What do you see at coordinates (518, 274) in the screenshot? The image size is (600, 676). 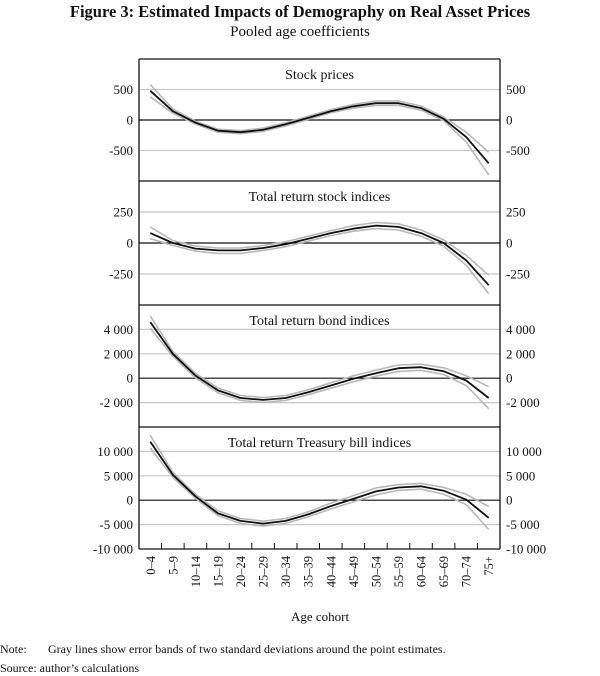 I see `y-tick-label-right: -250` at bounding box center [518, 274].